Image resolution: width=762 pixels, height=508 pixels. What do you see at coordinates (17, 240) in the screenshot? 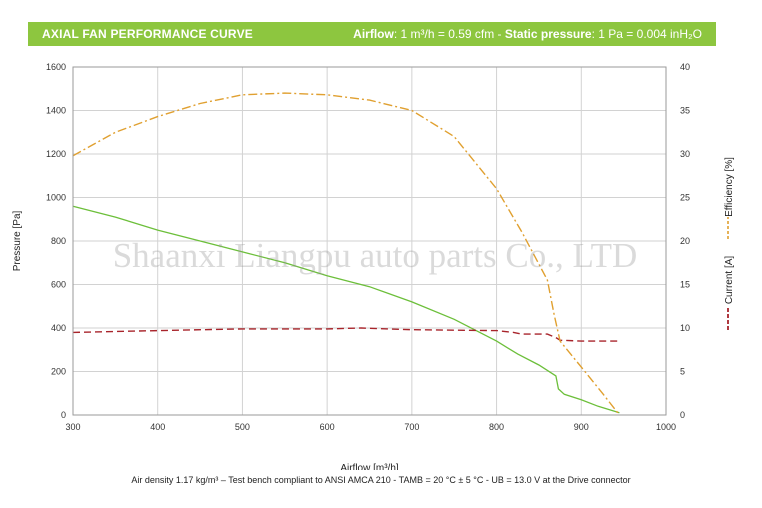
I see `y-axis-label: Pressure [Pa]` at bounding box center [17, 240].